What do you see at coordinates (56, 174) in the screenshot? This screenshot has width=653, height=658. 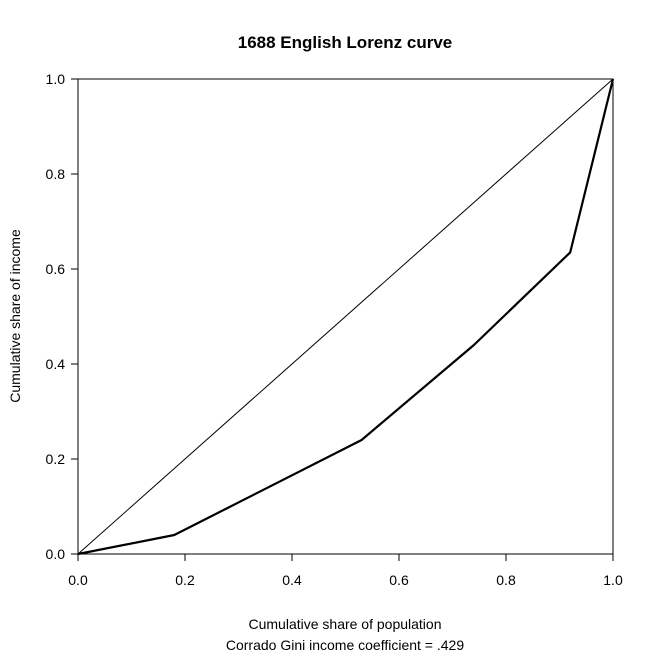 I see `y-tick-label: 0.8` at bounding box center [56, 174].